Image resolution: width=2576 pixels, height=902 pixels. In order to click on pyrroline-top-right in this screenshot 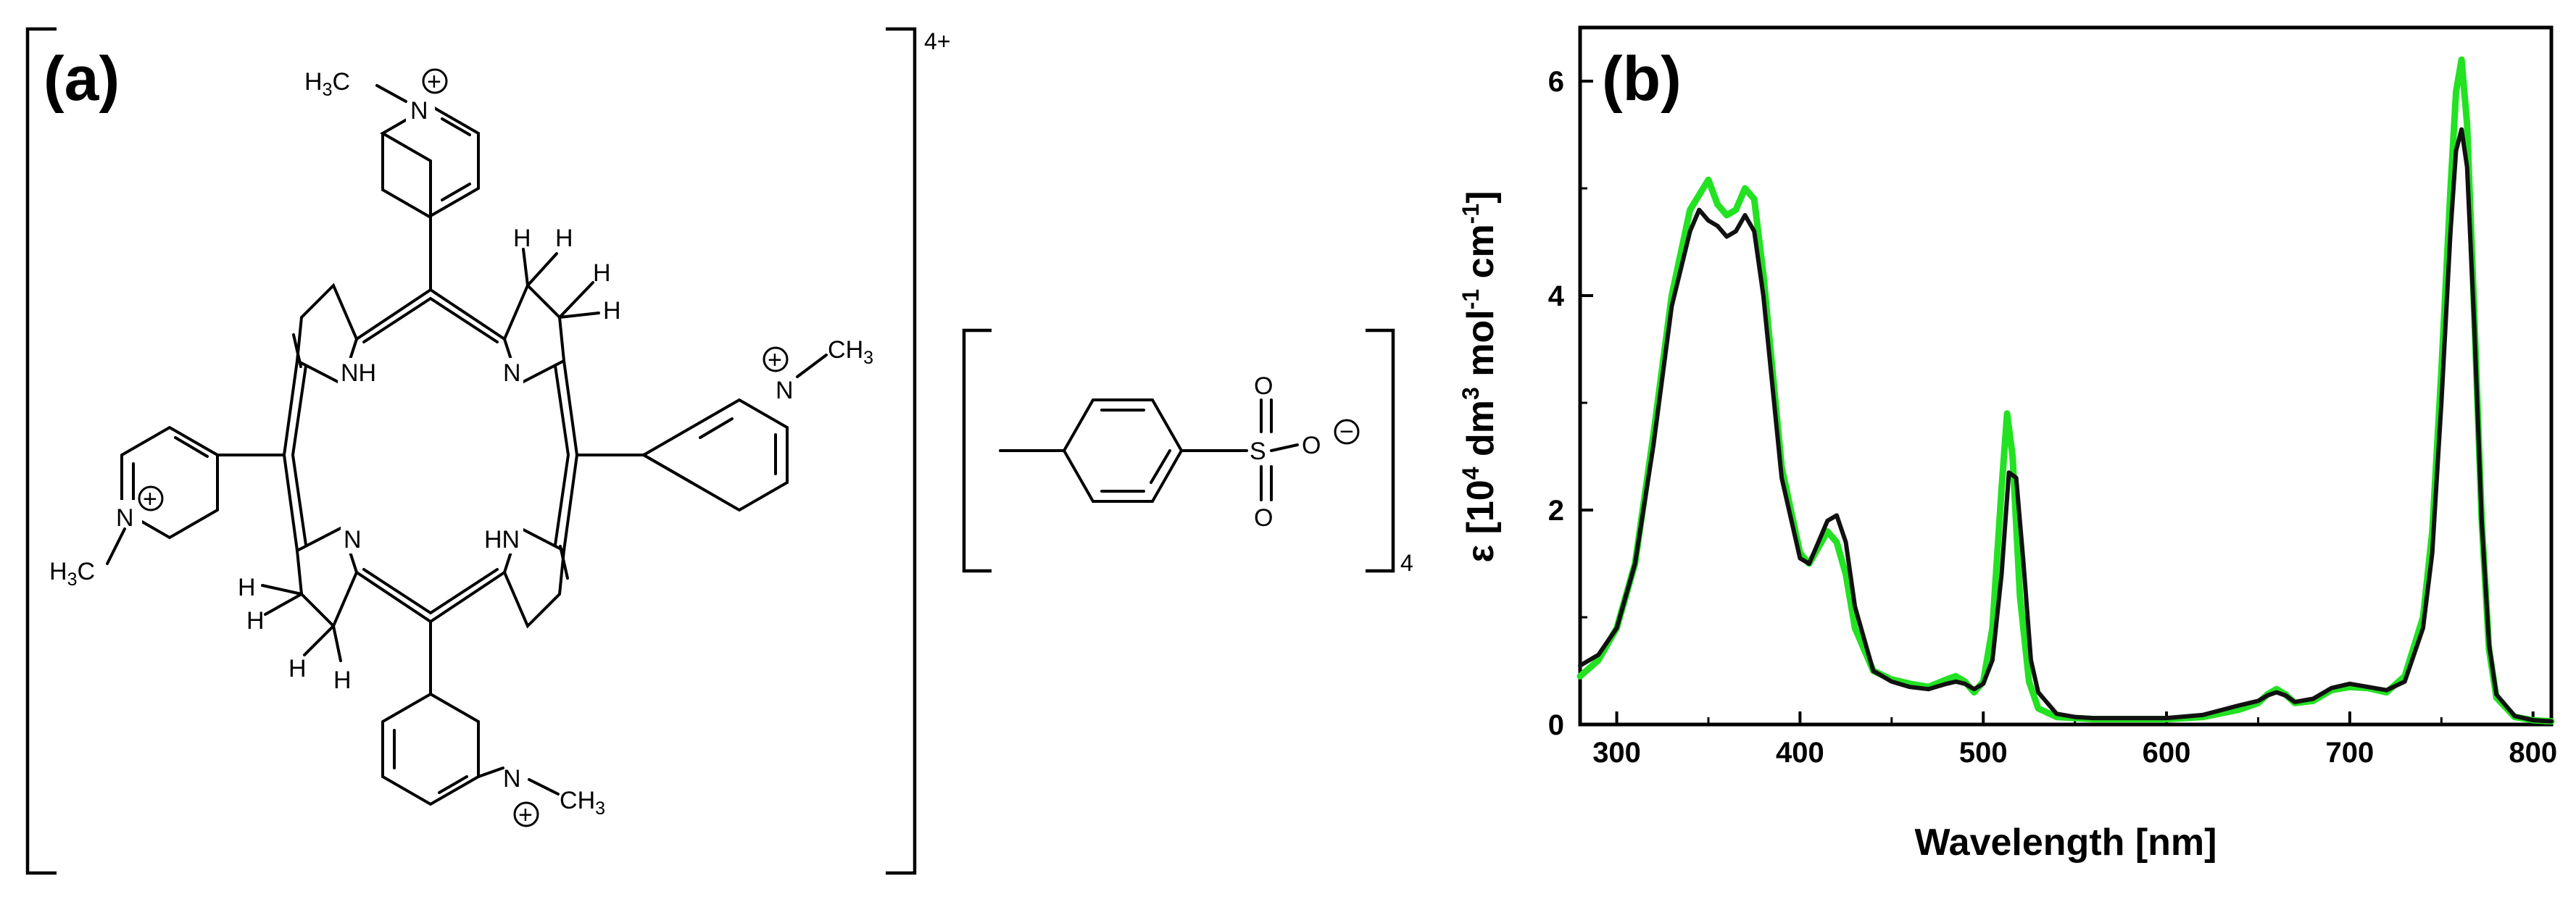, I will do `click(534, 334)`.